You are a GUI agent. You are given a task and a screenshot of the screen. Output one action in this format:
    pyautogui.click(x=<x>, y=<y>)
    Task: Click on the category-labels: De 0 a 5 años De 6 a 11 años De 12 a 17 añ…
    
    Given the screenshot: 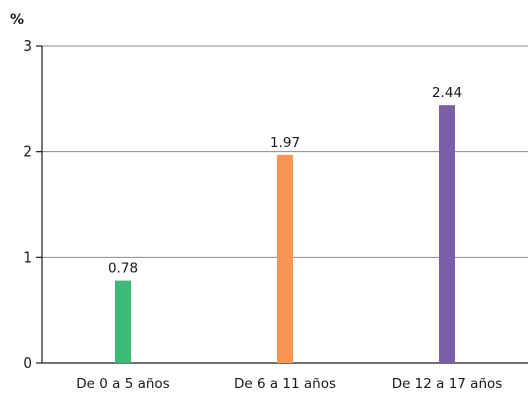 What is the action you would take?
    pyautogui.click(x=289, y=384)
    